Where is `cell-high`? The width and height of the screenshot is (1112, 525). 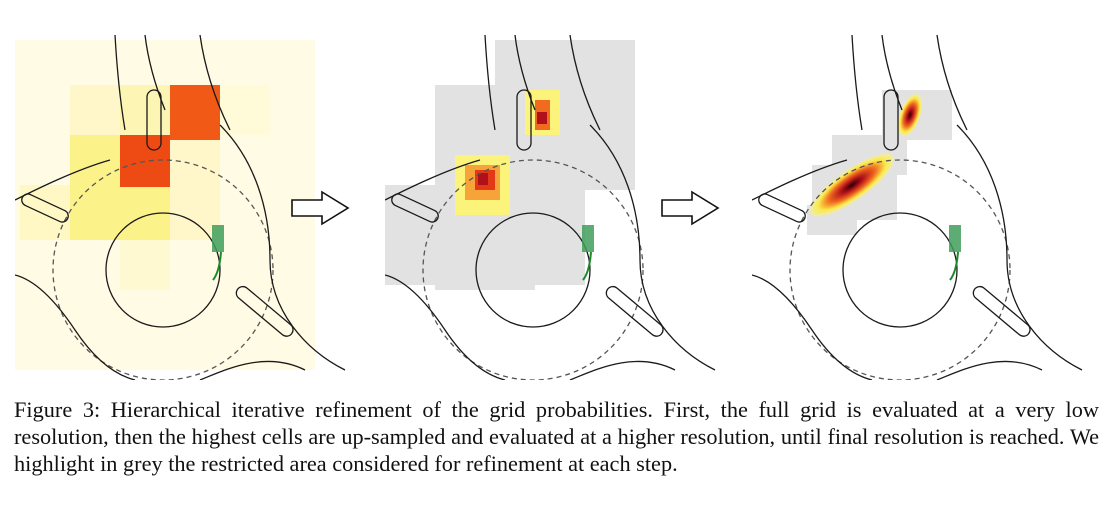 cell-high is located at coordinates (195, 112).